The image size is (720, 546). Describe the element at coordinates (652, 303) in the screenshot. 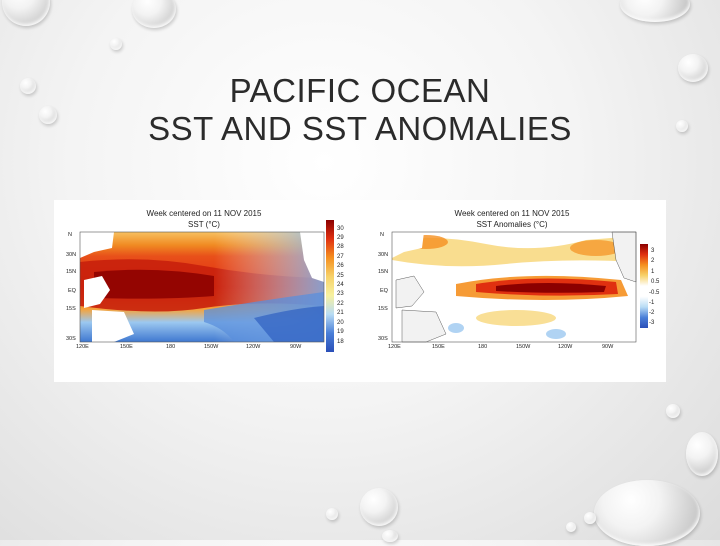

I see `anomaly-colorbar-tick: -1` at that location.